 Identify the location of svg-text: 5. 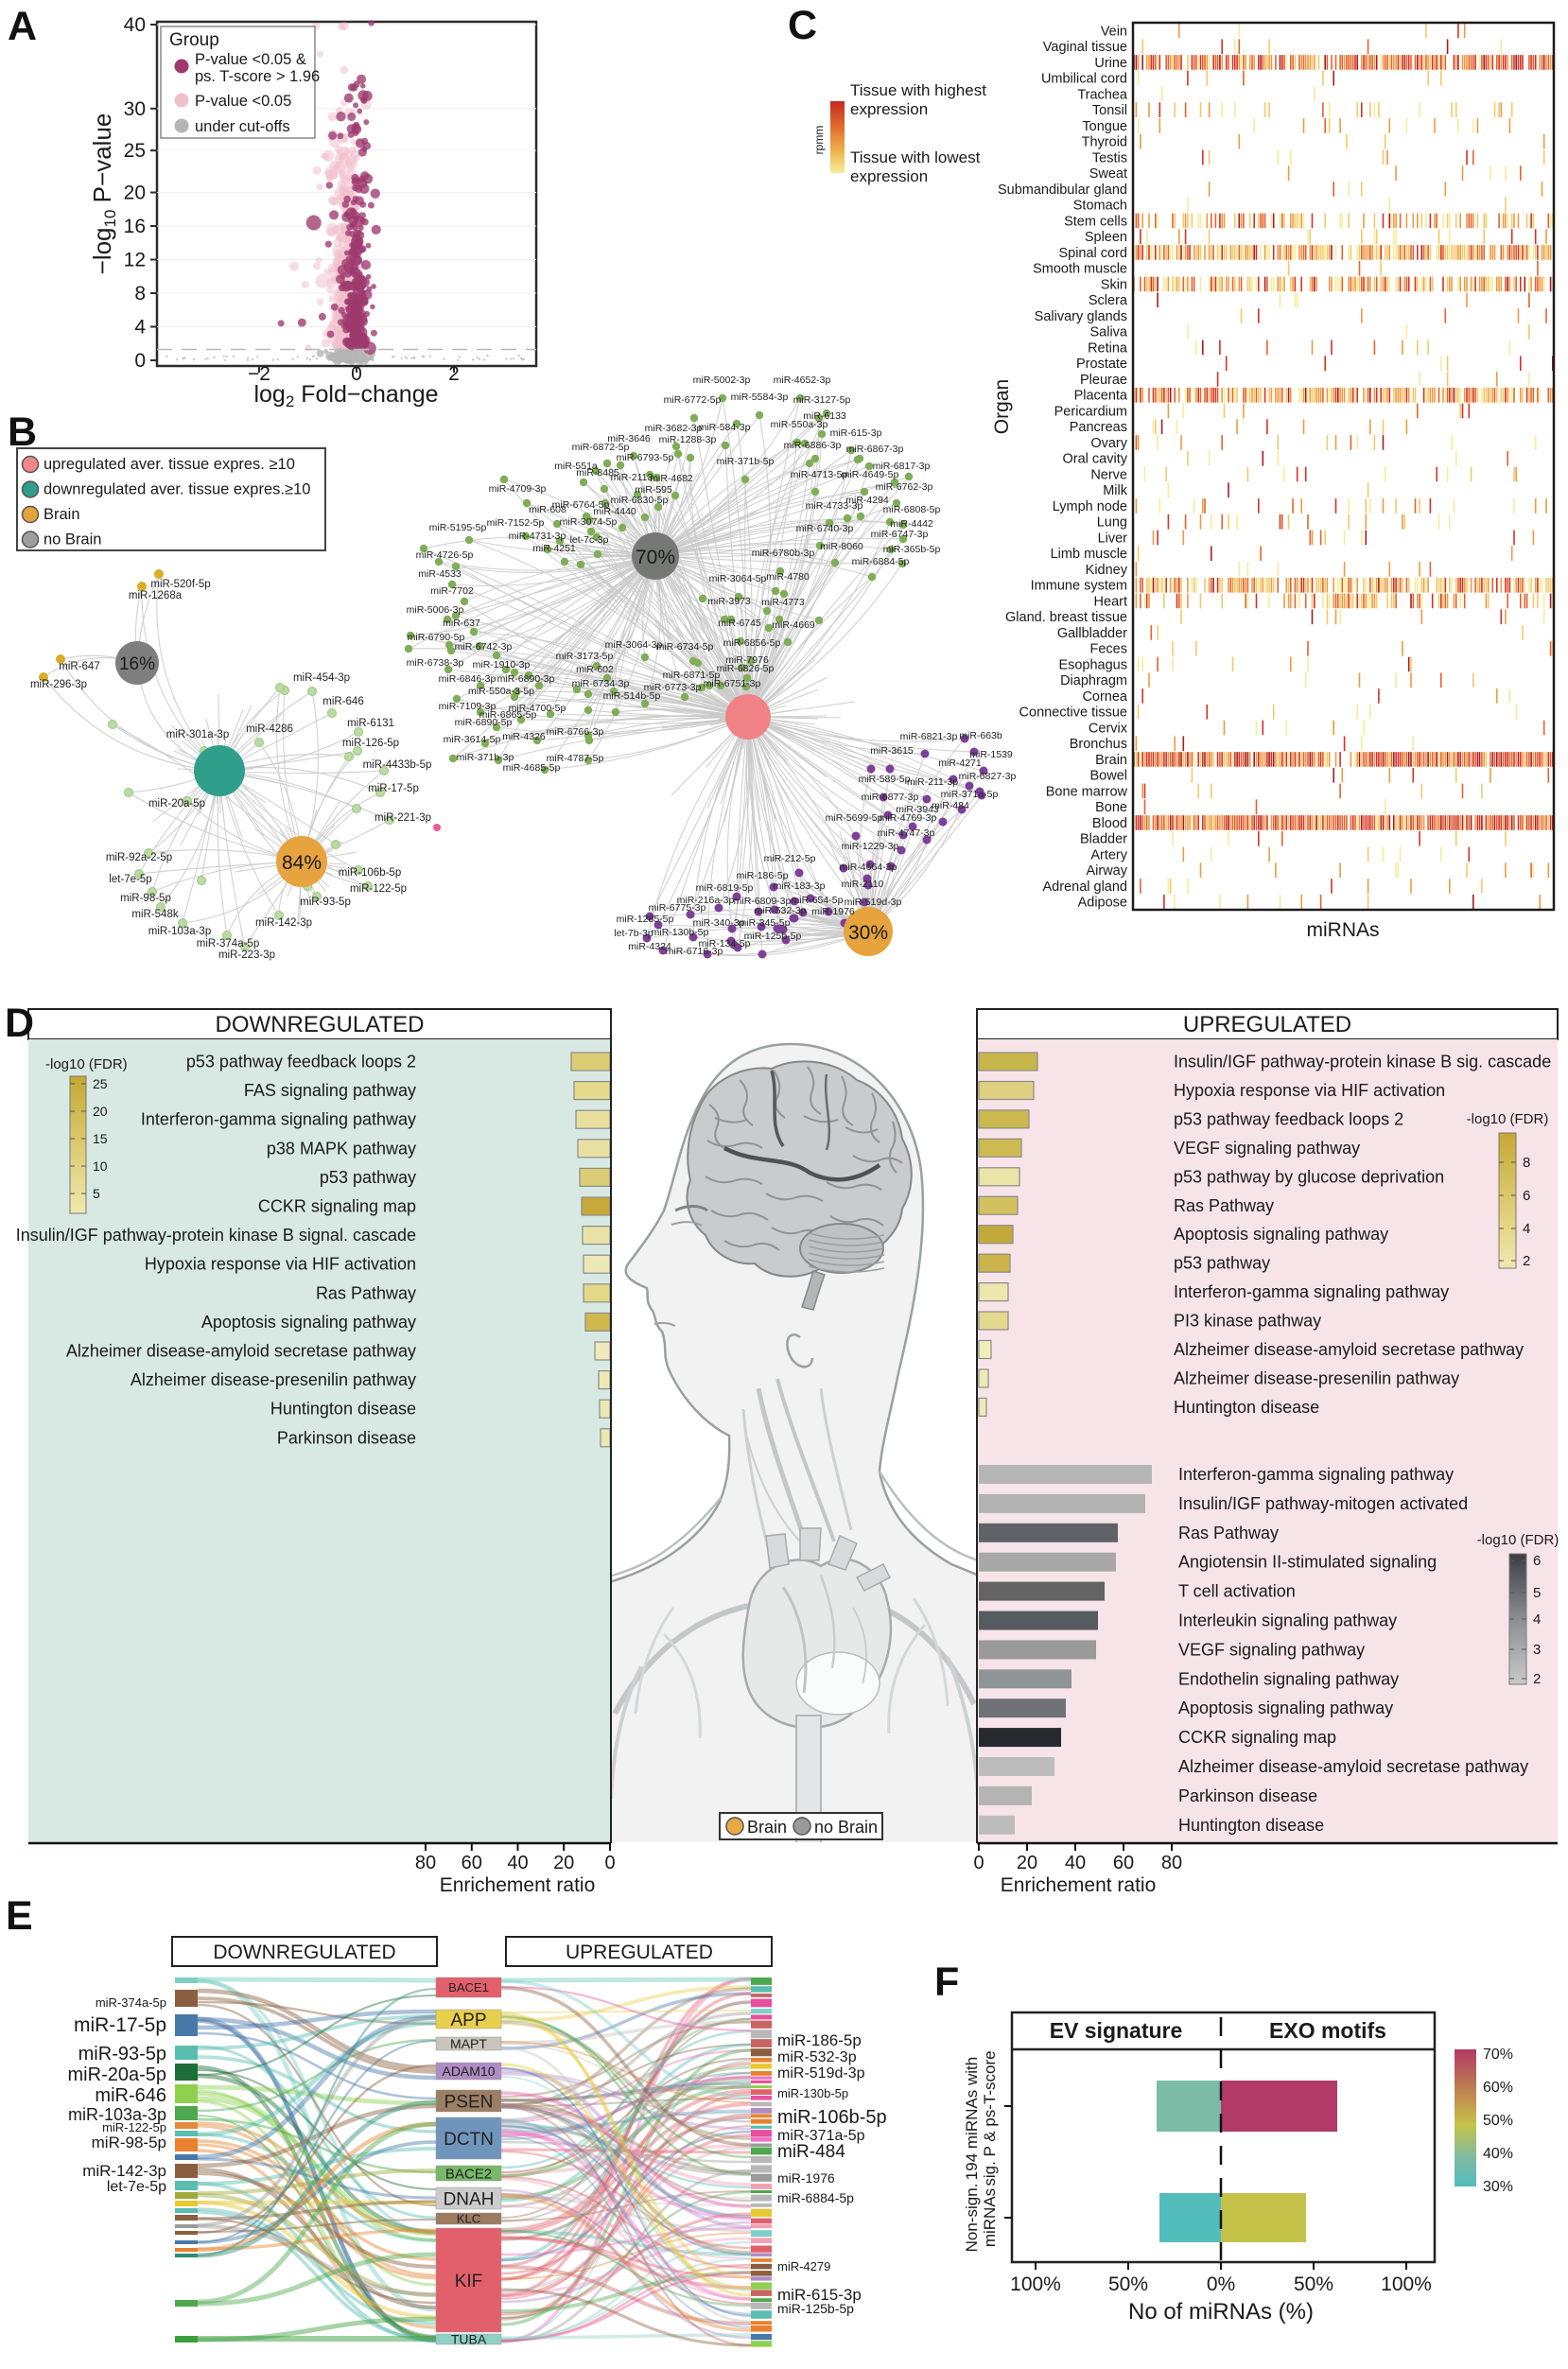
(96, 1193).